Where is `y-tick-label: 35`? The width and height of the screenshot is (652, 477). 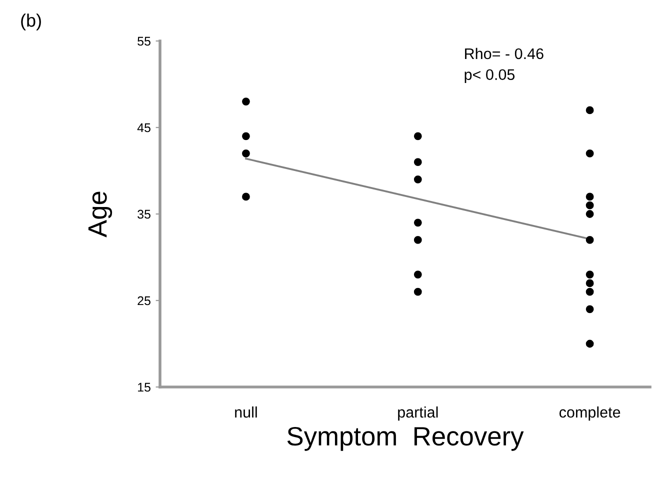 y-tick-label: 35 is located at coordinates (144, 214).